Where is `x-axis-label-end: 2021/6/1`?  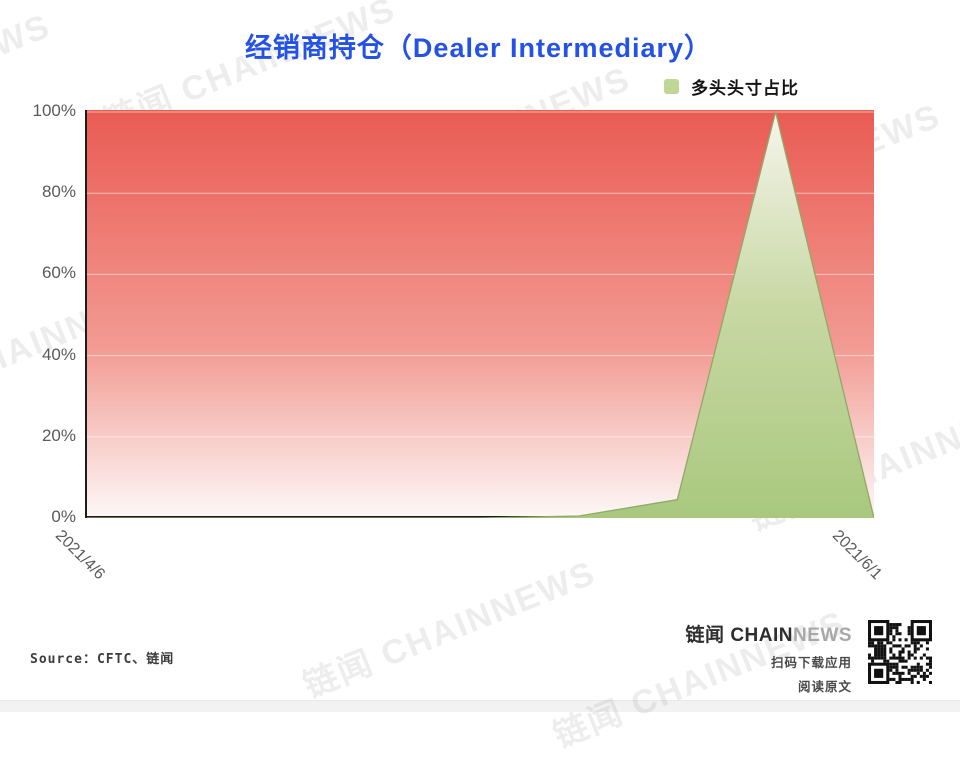
x-axis-label-end: 2021/6/1 is located at coordinates (857, 555).